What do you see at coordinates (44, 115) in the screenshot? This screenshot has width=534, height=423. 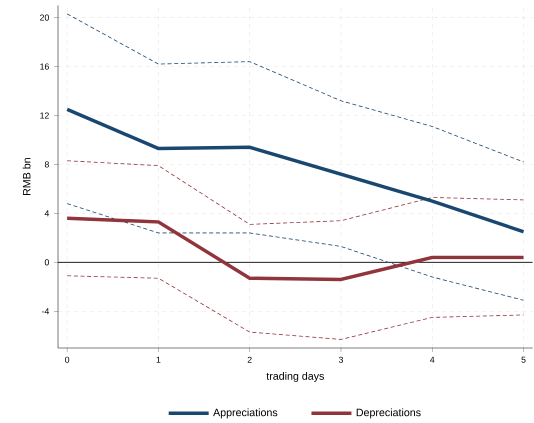 I see `y-tick-label: 12` at bounding box center [44, 115].